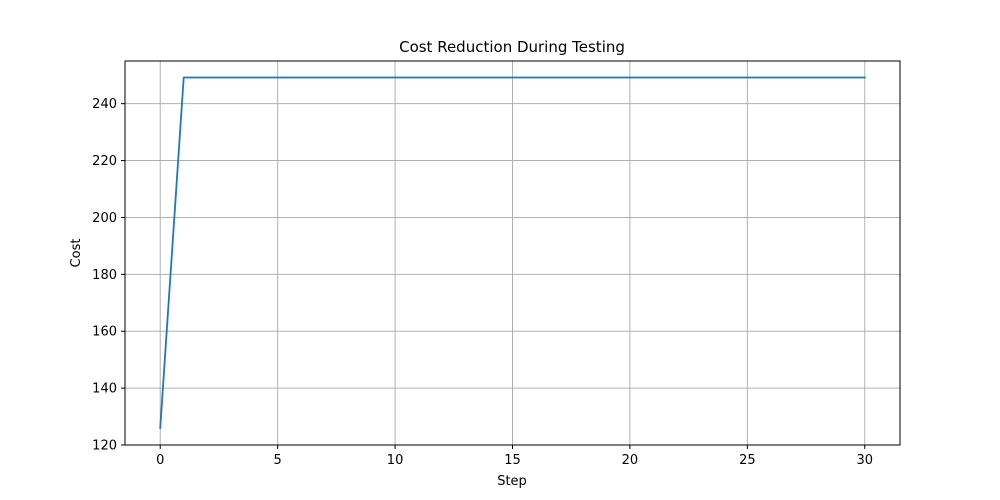 This screenshot has width=1000, height=500. What do you see at coordinates (104, 104) in the screenshot?
I see `y-tick-label: 240` at bounding box center [104, 104].